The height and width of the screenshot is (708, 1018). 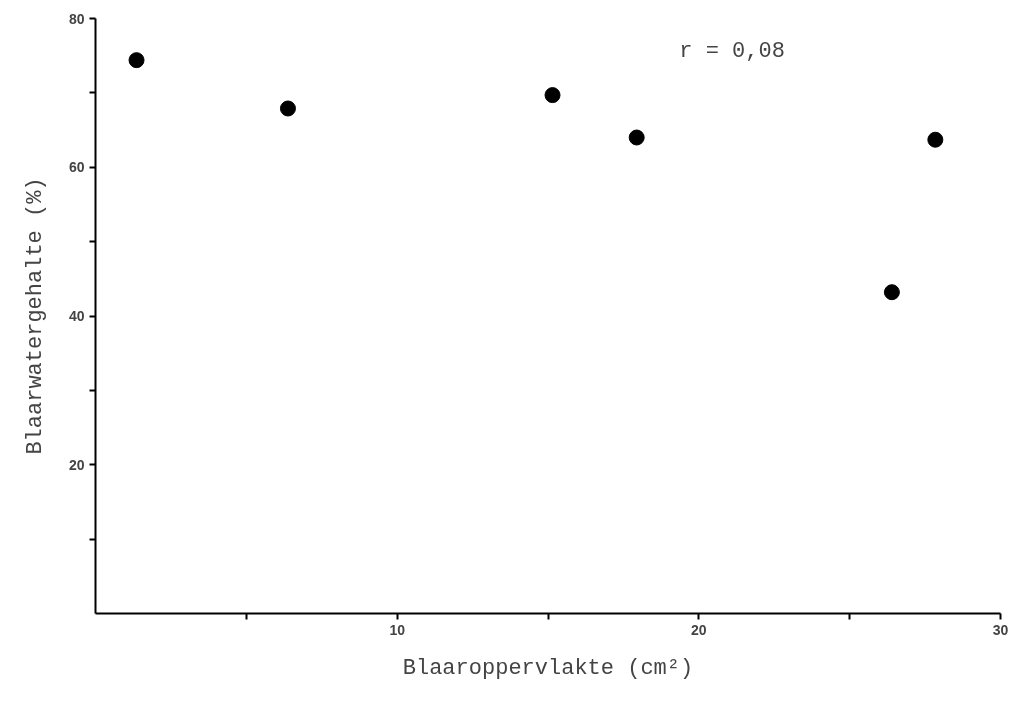 What do you see at coordinates (732, 51) in the screenshot?
I see `annotation: r = 0,08` at bounding box center [732, 51].